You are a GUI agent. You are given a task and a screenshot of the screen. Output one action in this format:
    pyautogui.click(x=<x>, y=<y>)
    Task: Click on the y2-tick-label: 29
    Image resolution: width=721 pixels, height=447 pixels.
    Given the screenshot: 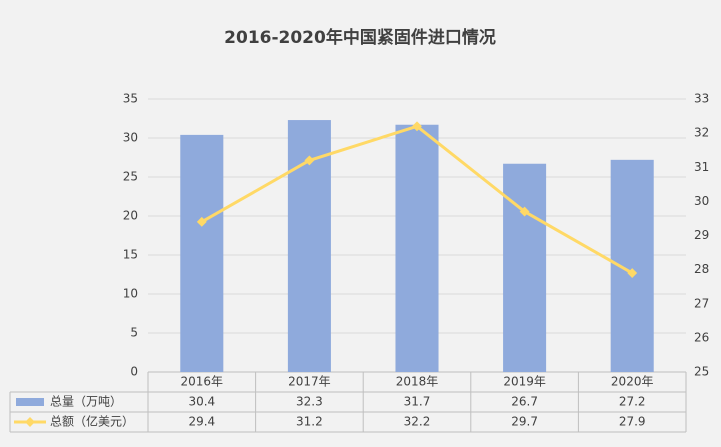 What is the action you would take?
    pyautogui.click(x=701, y=235)
    